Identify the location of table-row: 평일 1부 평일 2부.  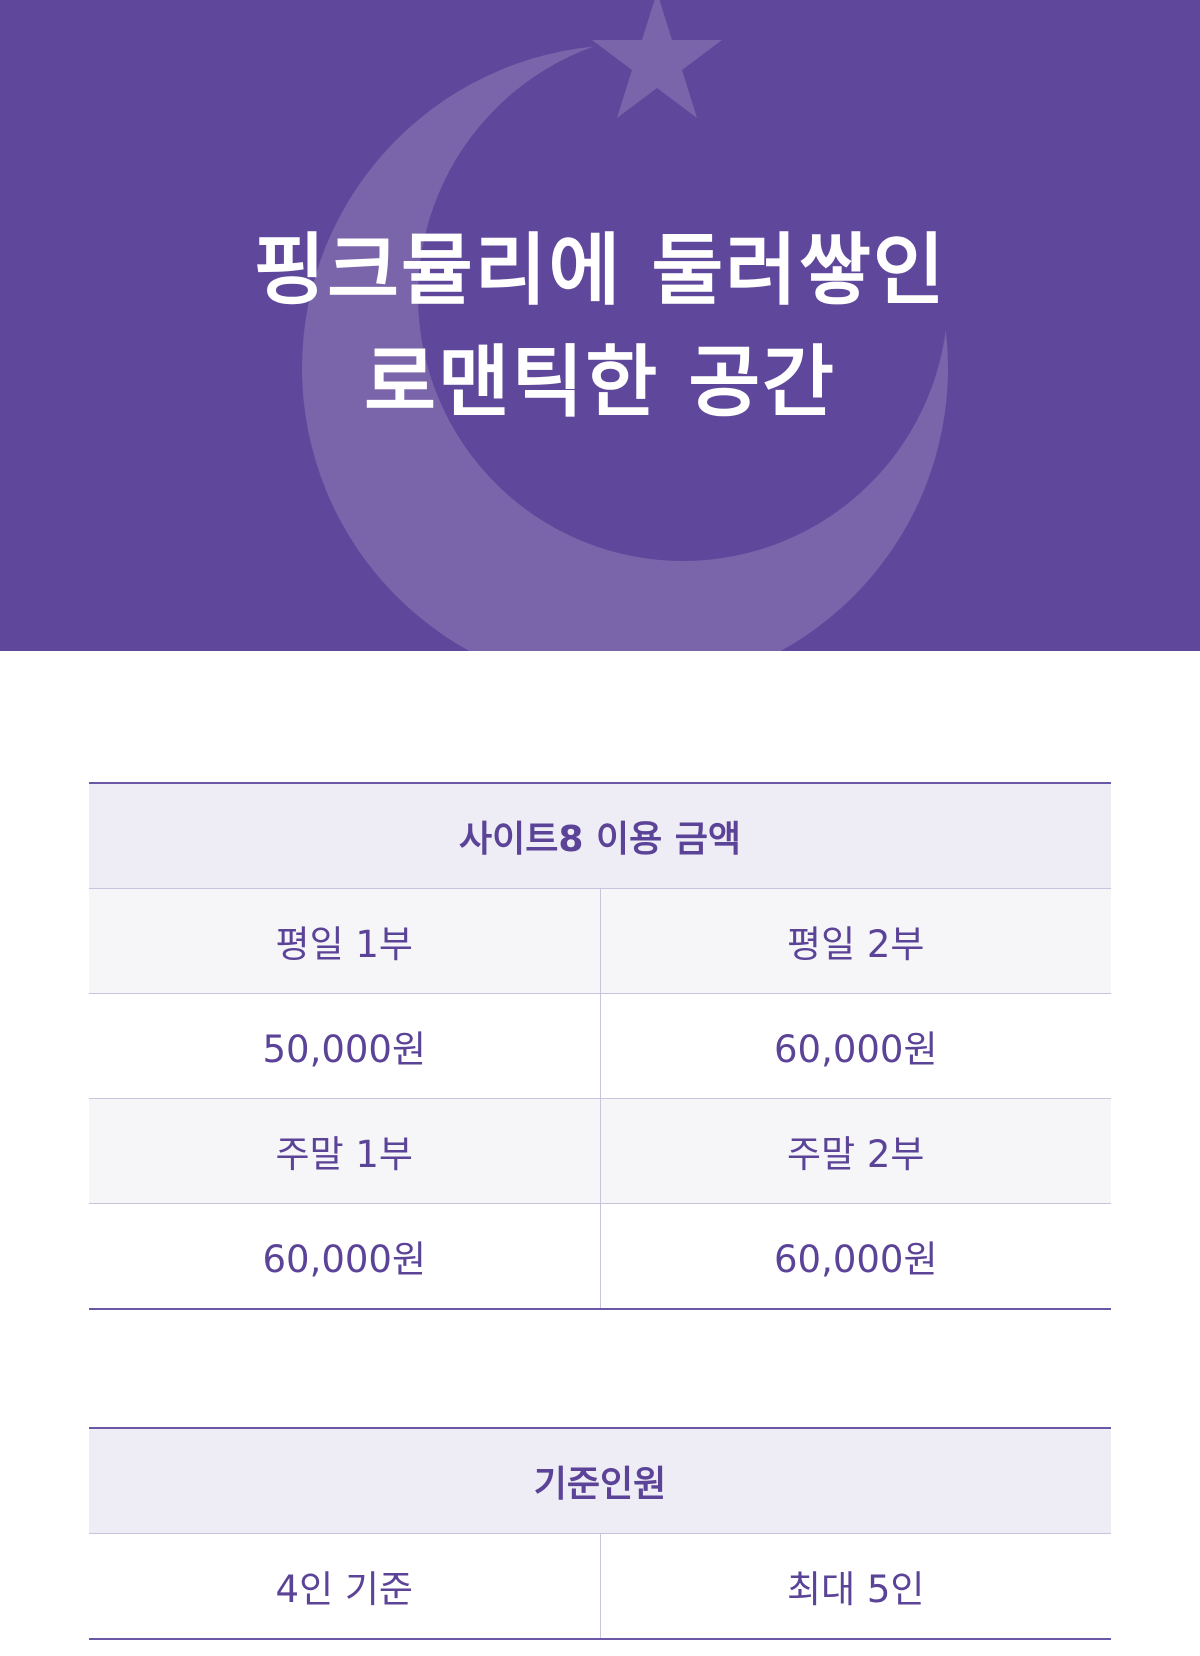
(600, 941).